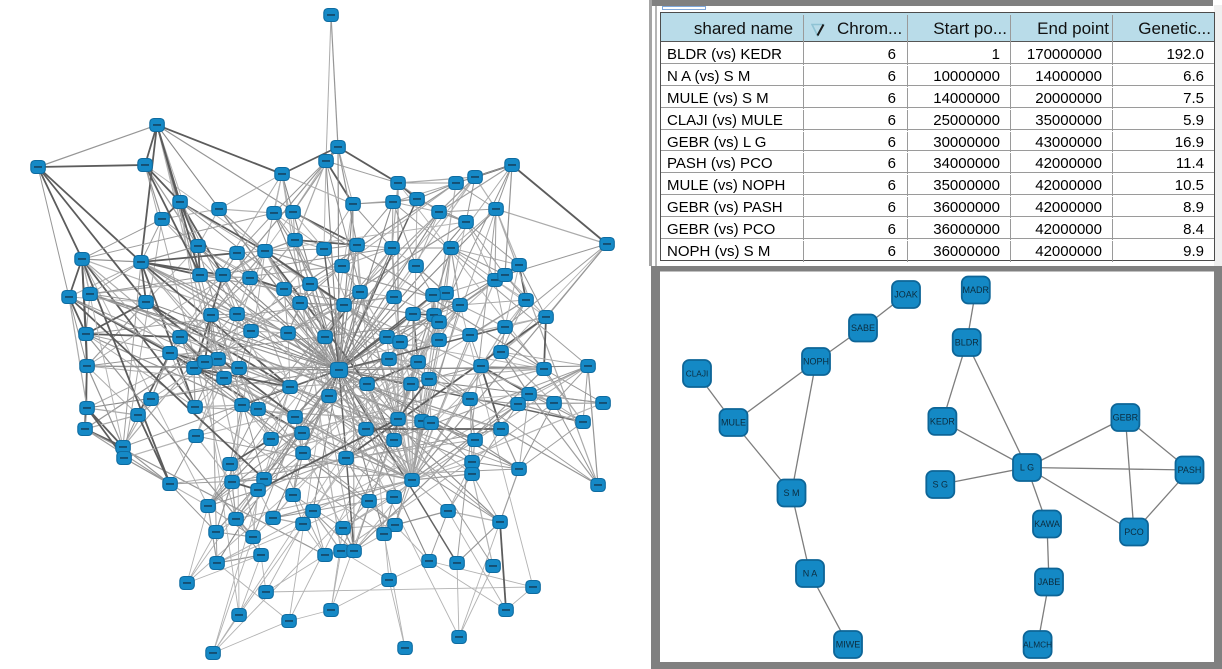 This screenshot has width=1222, height=669. Describe the element at coordinates (697, 374) in the screenshot. I see `svg-text: CLAJI` at that location.